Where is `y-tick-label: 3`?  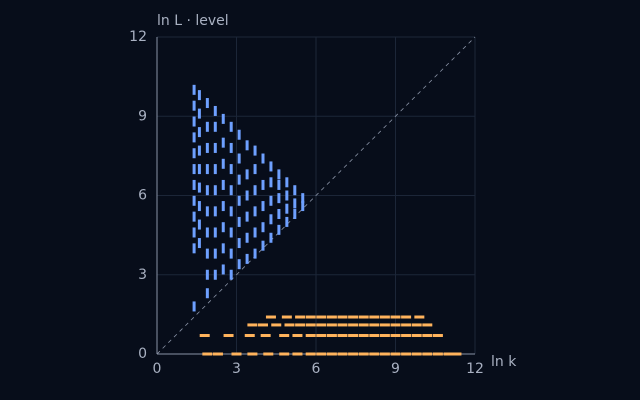
y-tick-label: 3 is located at coordinates (142, 275).